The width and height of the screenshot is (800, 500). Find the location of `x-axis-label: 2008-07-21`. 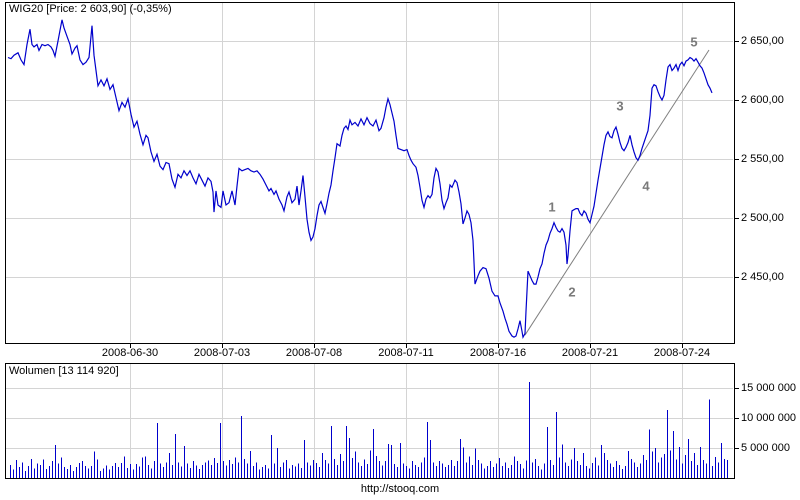

x-axis-label: 2008-07-21 is located at coordinates (590, 353).